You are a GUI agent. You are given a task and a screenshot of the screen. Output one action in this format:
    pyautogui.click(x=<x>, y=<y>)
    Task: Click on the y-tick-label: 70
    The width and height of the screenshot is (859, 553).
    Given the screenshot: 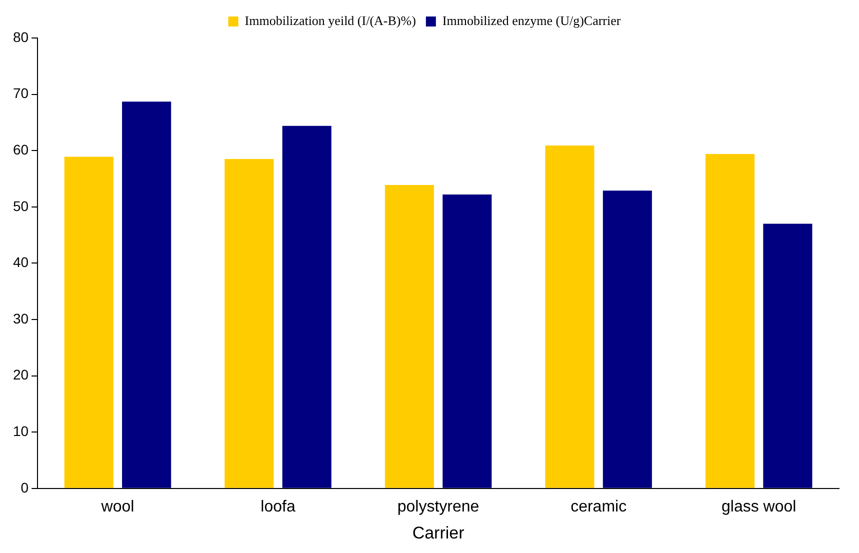 What is the action you would take?
    pyautogui.click(x=20, y=93)
    